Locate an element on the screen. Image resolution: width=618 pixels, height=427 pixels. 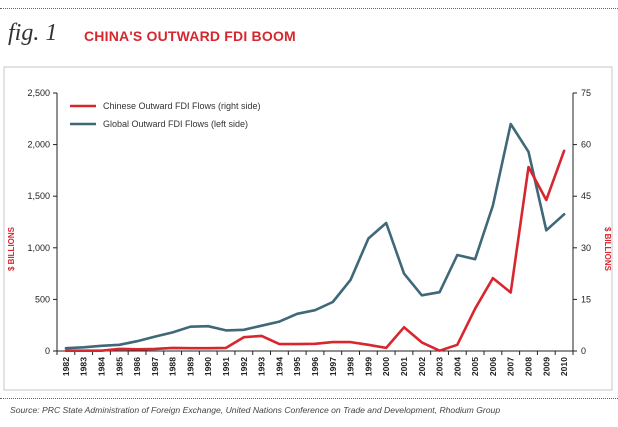
x-tick-label: 2002 is located at coordinates (422, 366).